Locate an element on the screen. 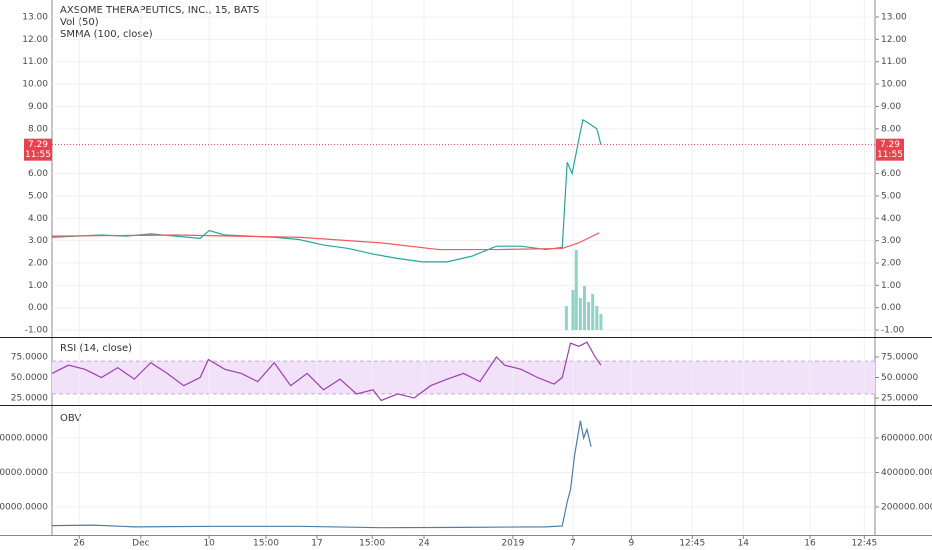 The width and height of the screenshot is (932, 550). obv-title: OBV is located at coordinates (70, 418).